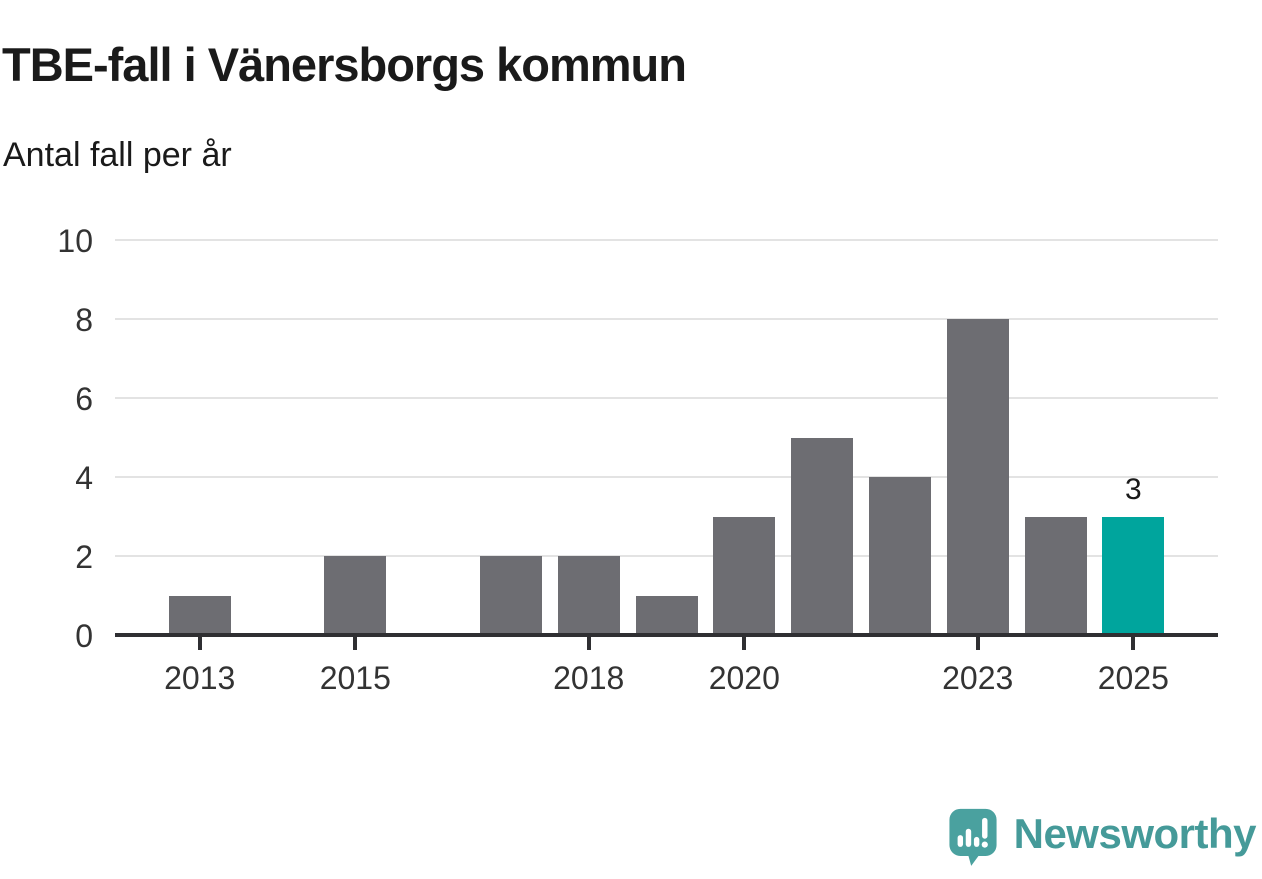 Image resolution: width=1262 pixels, height=879 pixels. Describe the element at coordinates (978, 678) in the screenshot. I see `x-axis-label-2023: 2023` at that location.